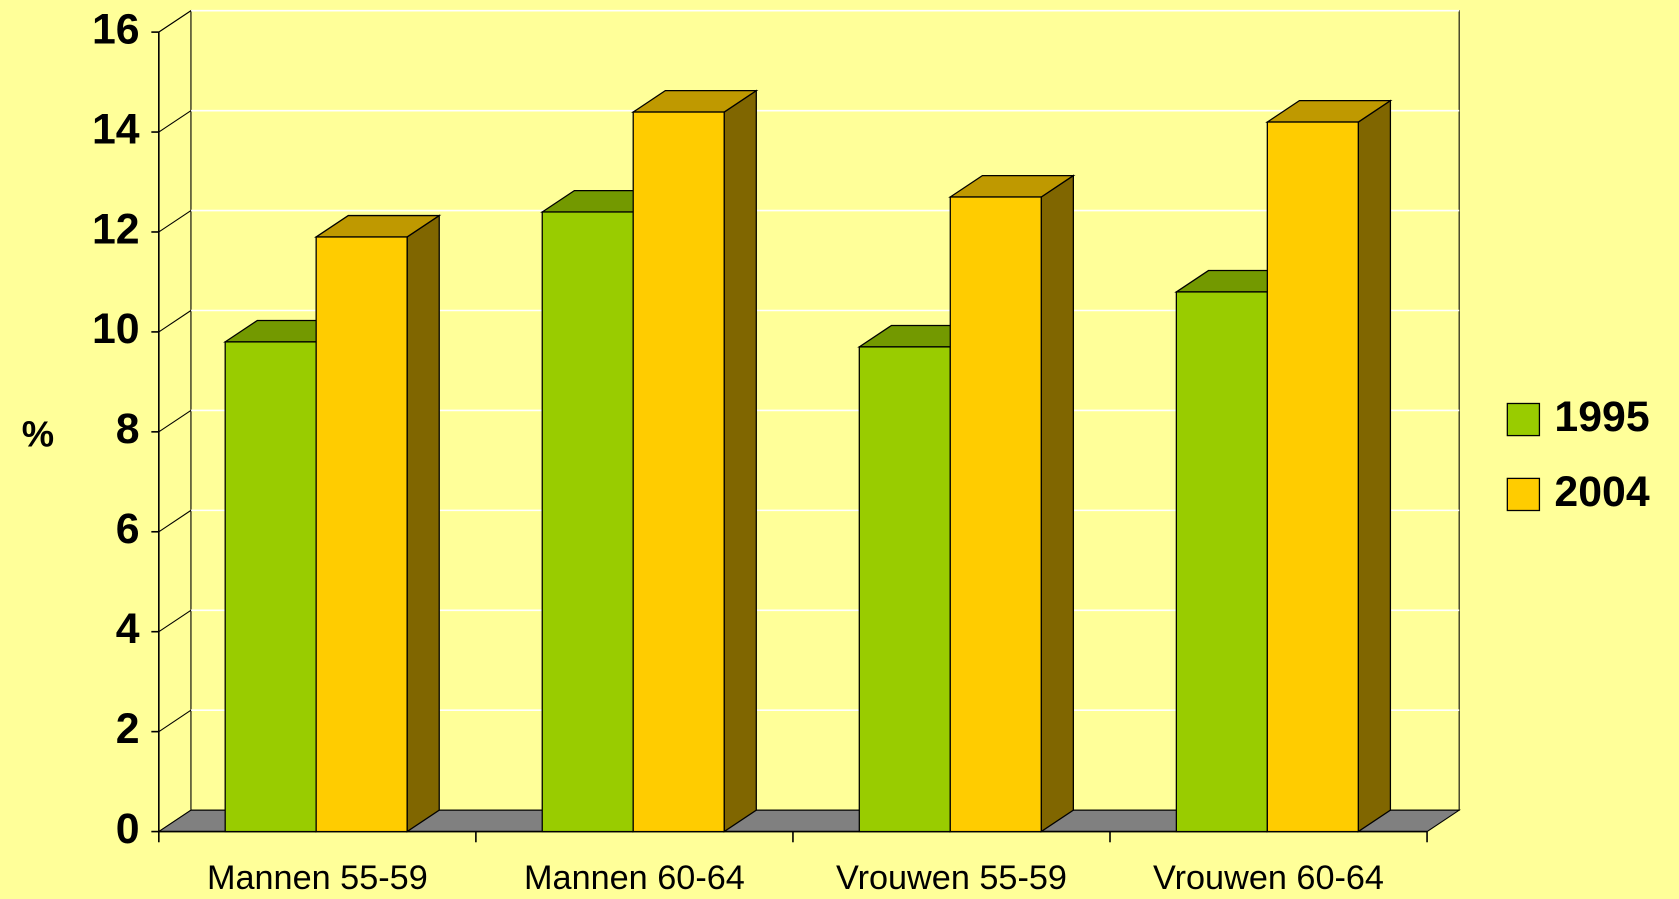  I want to click on x-tick-label: Mannen 55-59, so click(317, 878).